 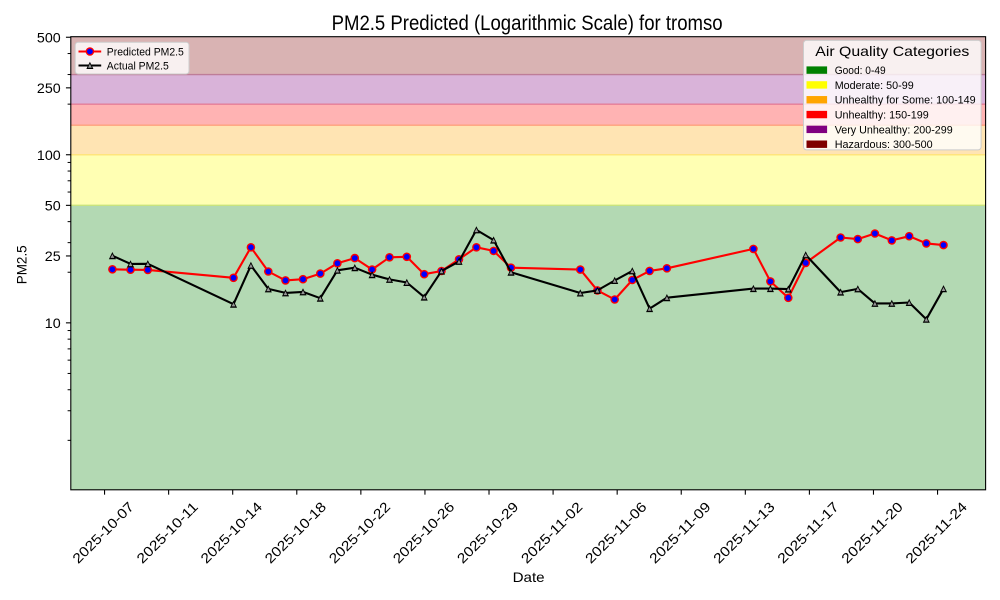 What do you see at coordinates (53, 256) in the screenshot?
I see `svg-text: 25` at bounding box center [53, 256].